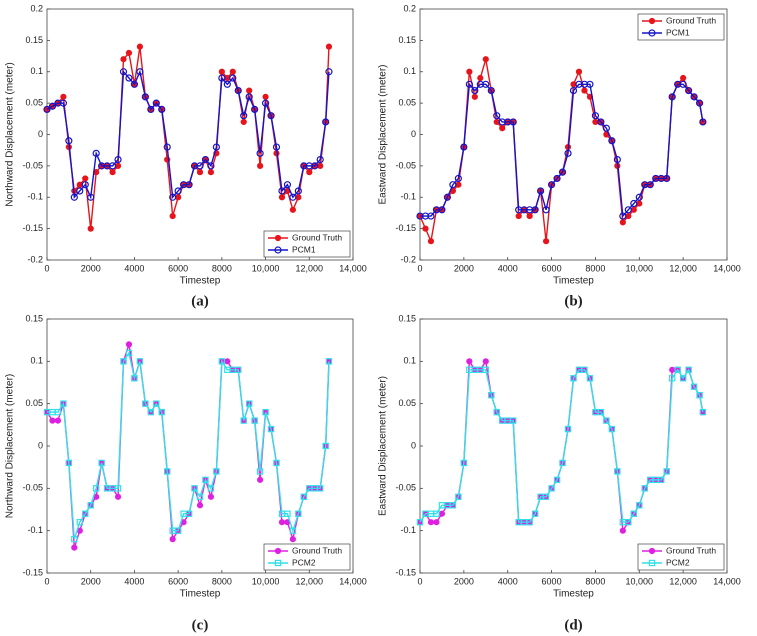 The width and height of the screenshot is (757, 636). What do you see at coordinates (413, 445) in the screenshot?
I see `y-tick-label: 0` at bounding box center [413, 445].